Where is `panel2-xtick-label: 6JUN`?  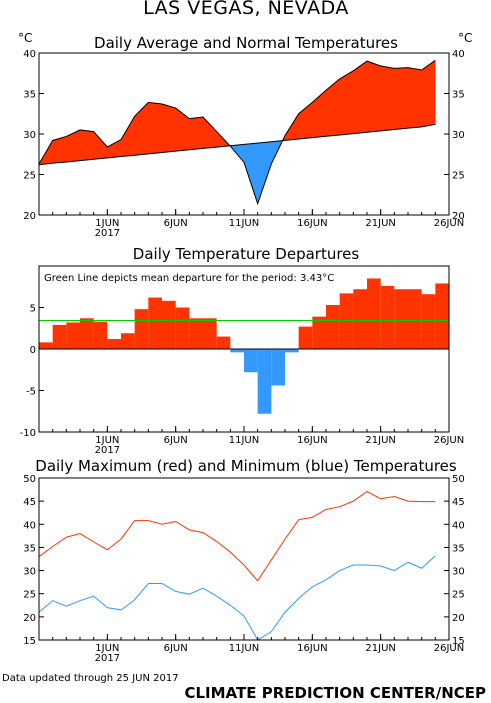 panel2-xtick-label: 6JUN is located at coordinates (176, 440).